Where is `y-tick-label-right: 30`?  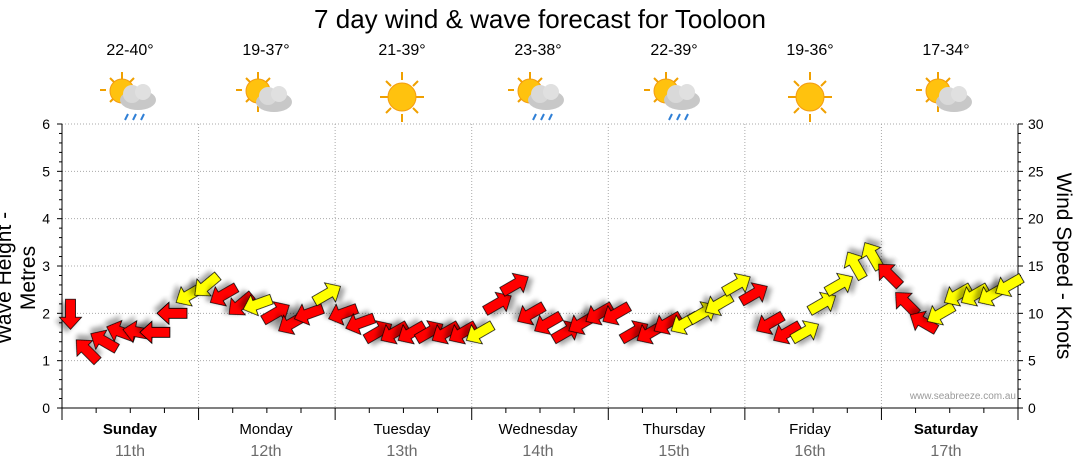
y-tick-label-right: 30 is located at coordinates (1036, 124).